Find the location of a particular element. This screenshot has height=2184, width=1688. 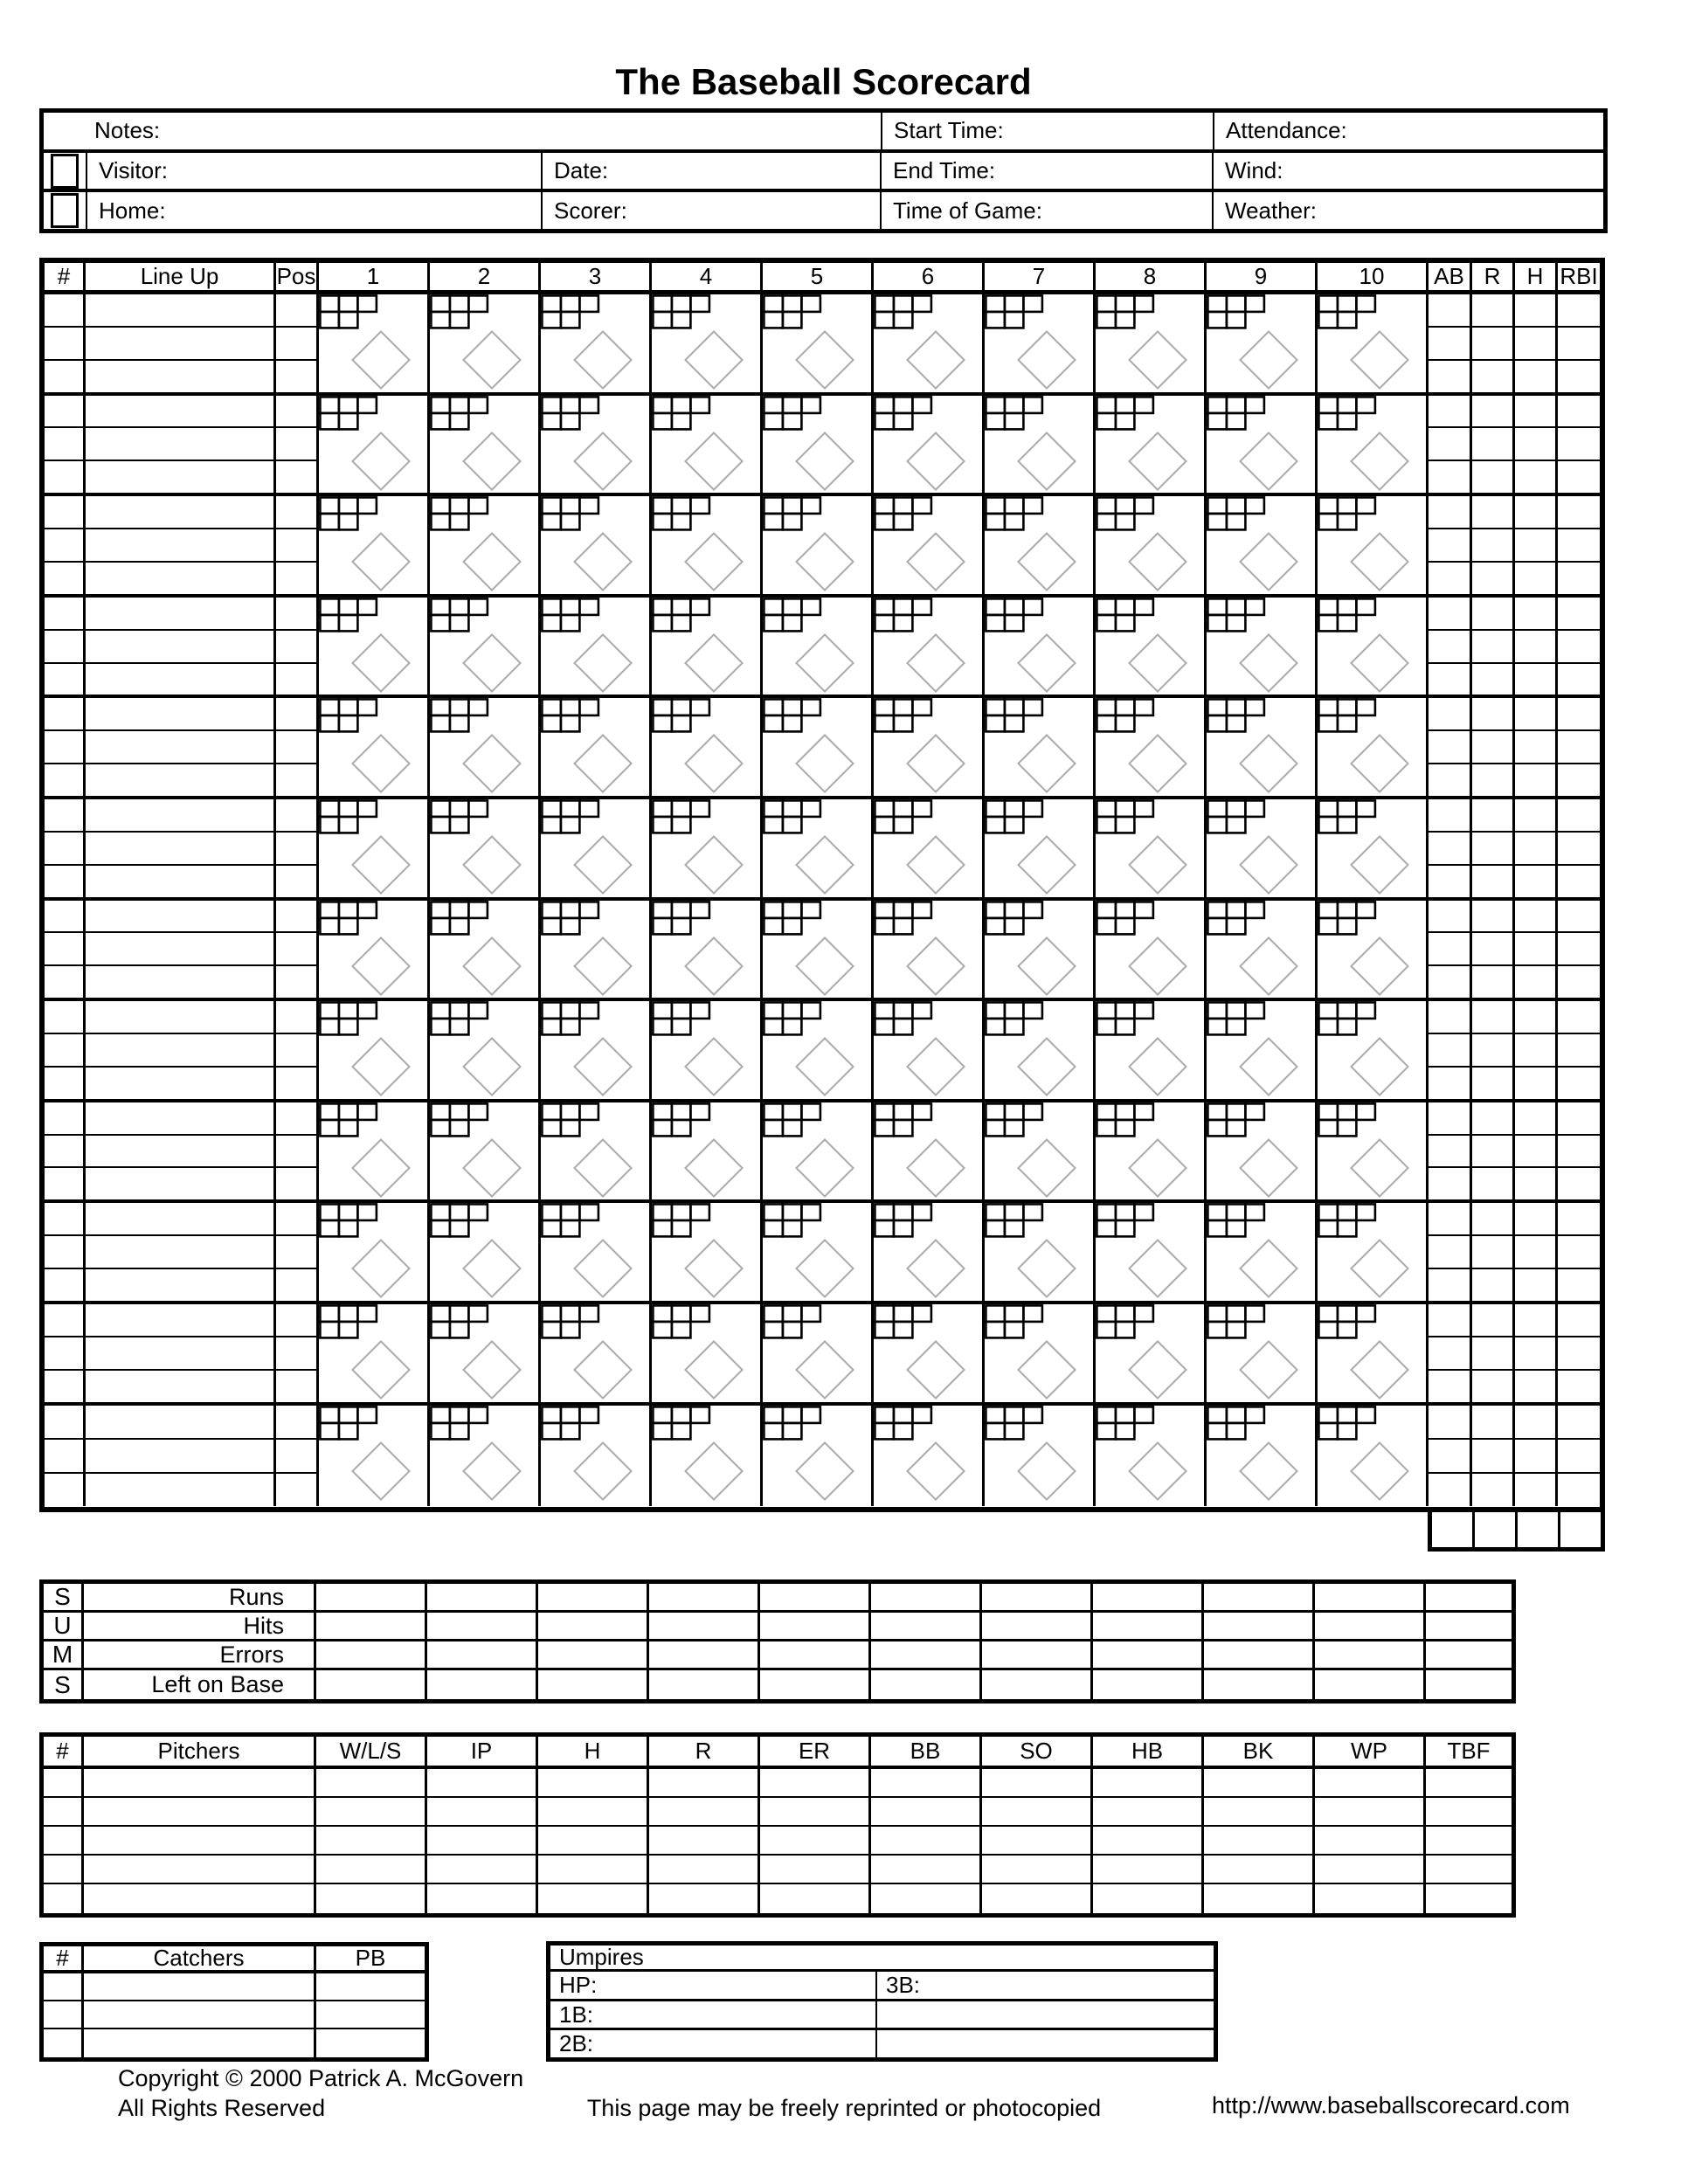

date-field: Date: is located at coordinates (712, 171).